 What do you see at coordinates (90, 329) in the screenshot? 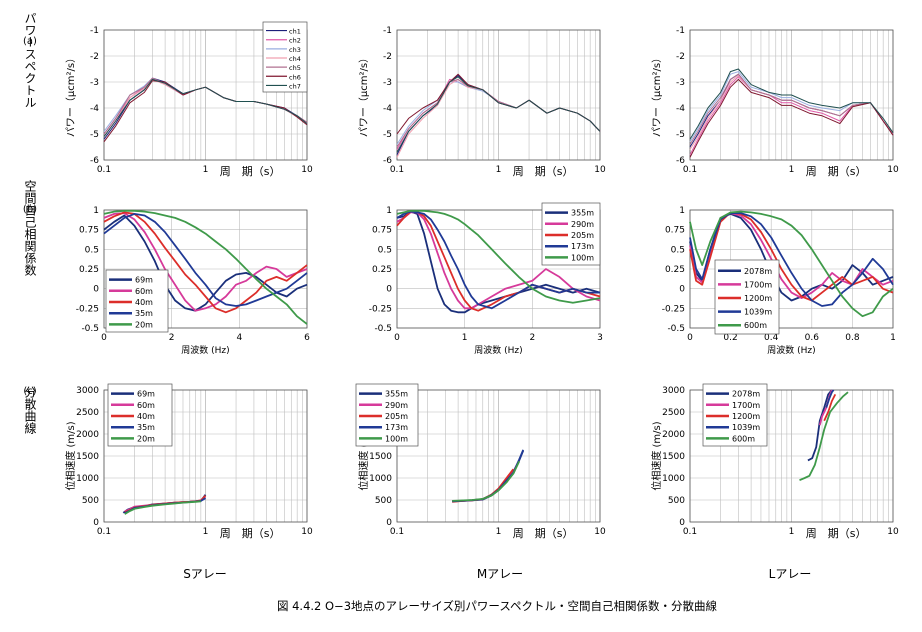
I see `y-tick-label: -0.5` at bounding box center [90, 329].